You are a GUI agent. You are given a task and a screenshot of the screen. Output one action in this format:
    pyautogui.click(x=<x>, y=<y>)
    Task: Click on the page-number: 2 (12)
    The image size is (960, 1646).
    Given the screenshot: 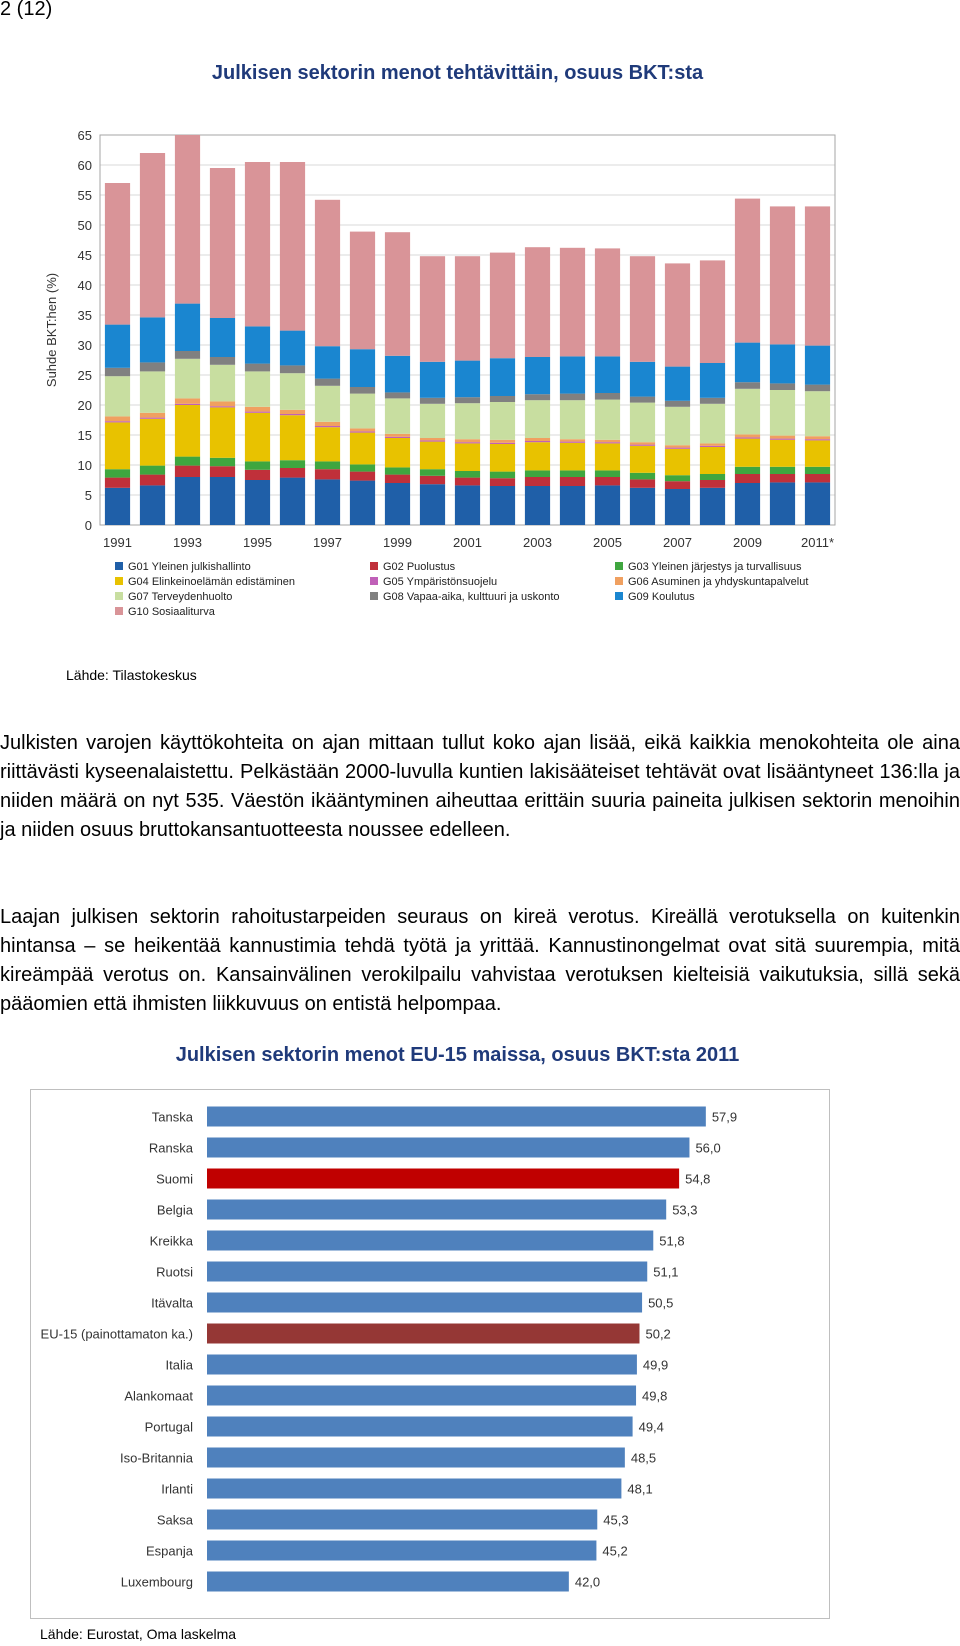 What is the action you would take?
    pyautogui.click(x=26, y=10)
    